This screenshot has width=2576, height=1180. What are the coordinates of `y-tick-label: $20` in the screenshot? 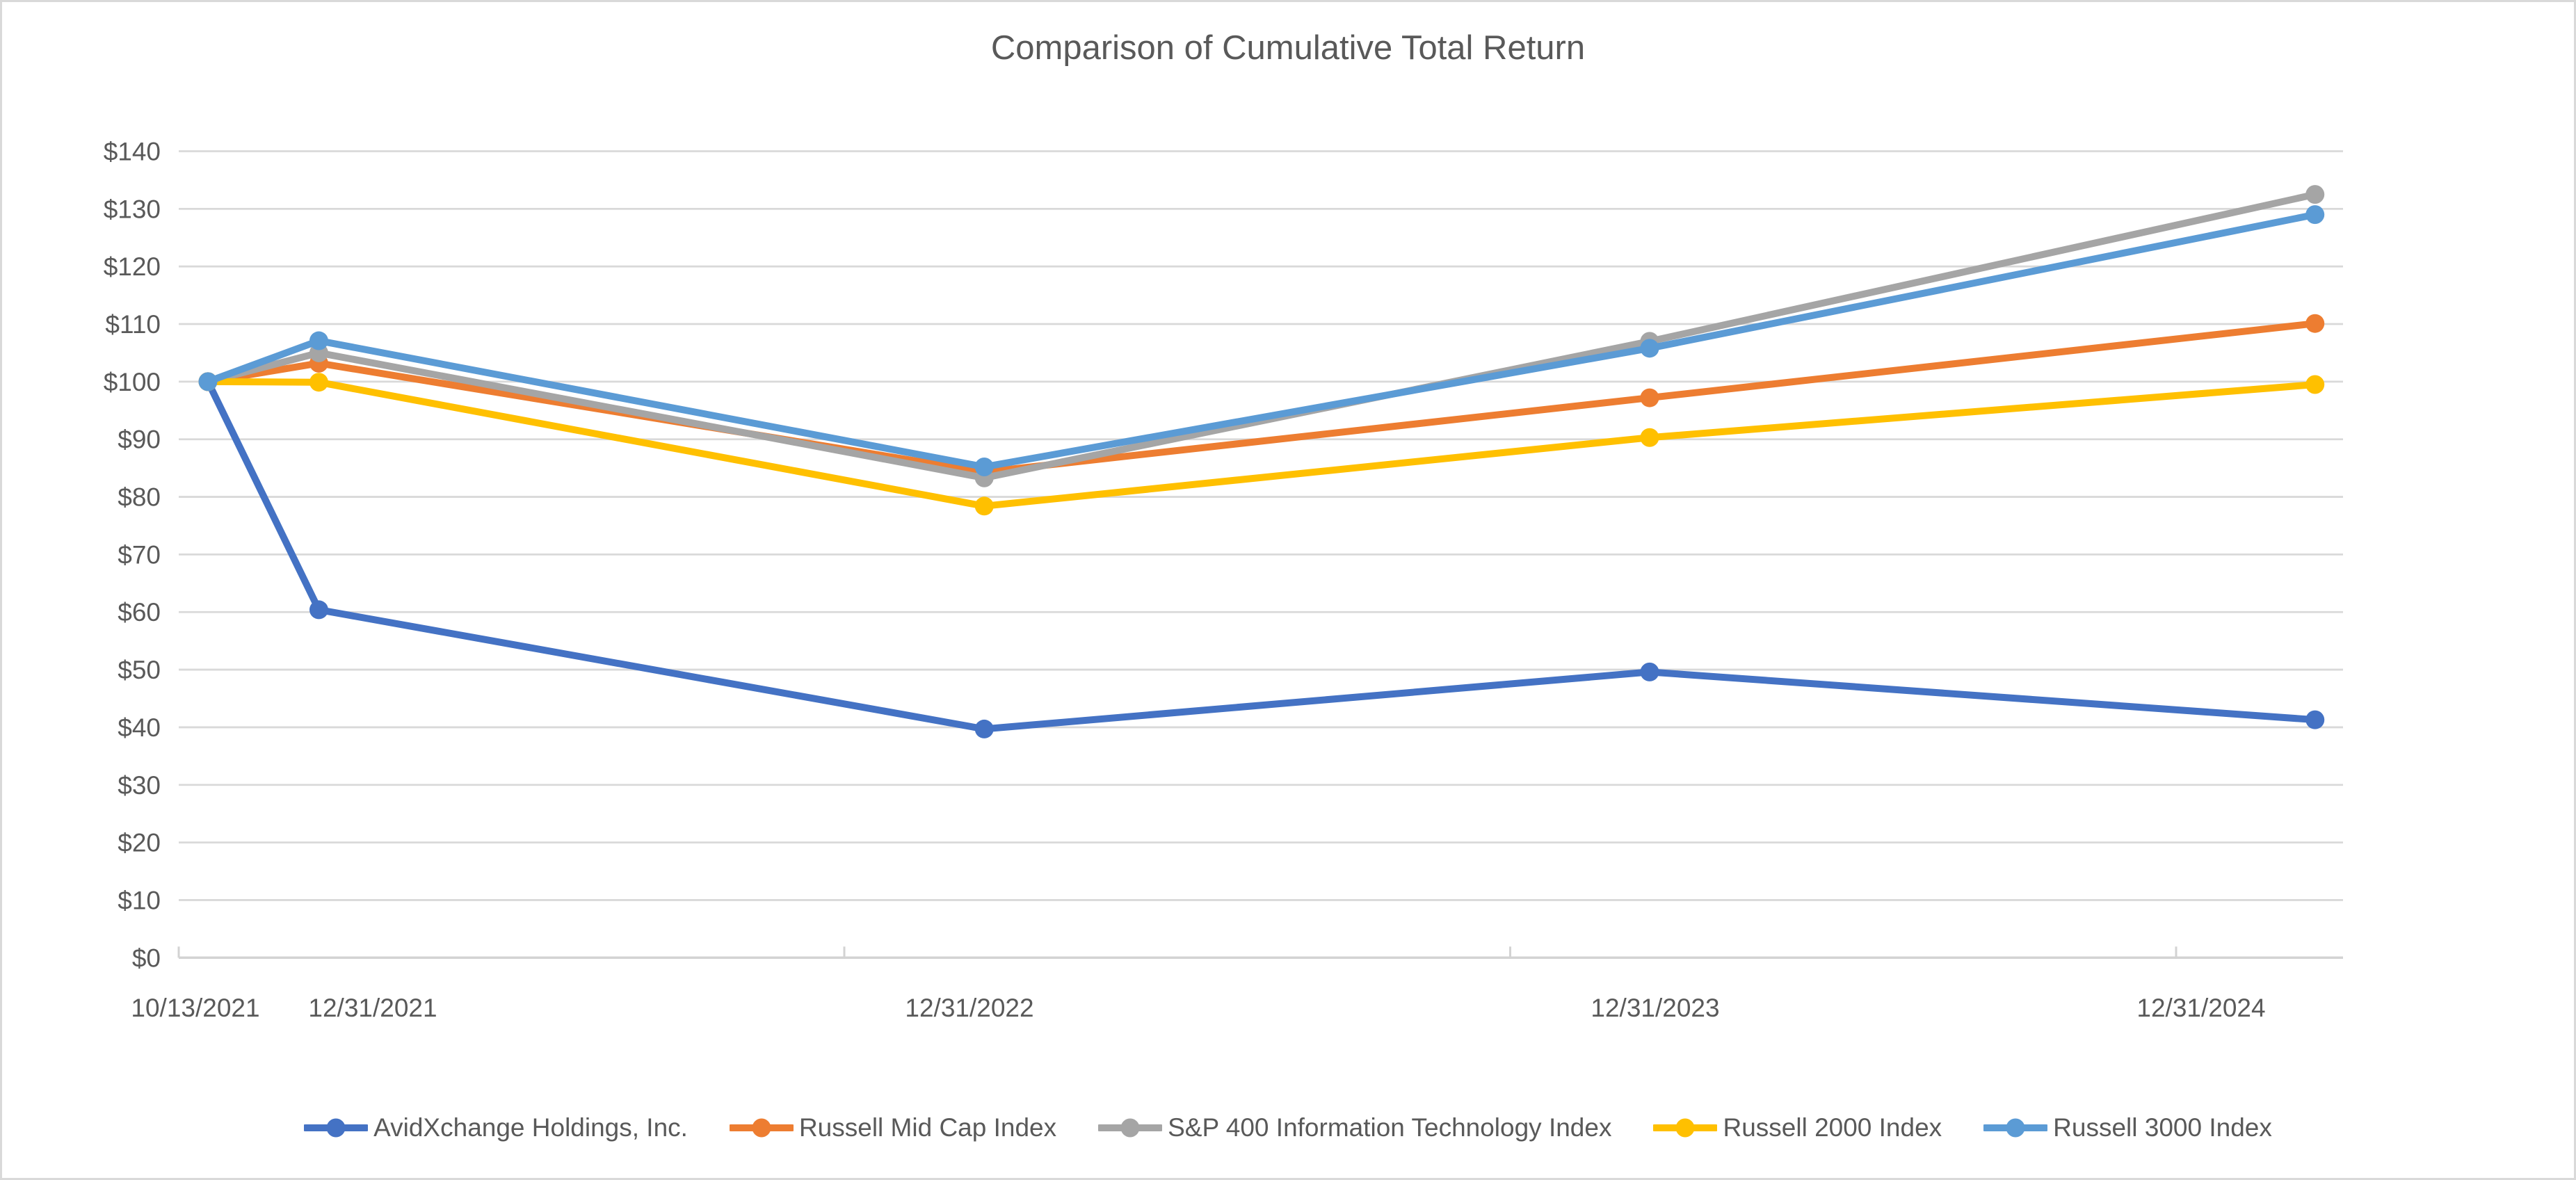 It's located at (139, 843).